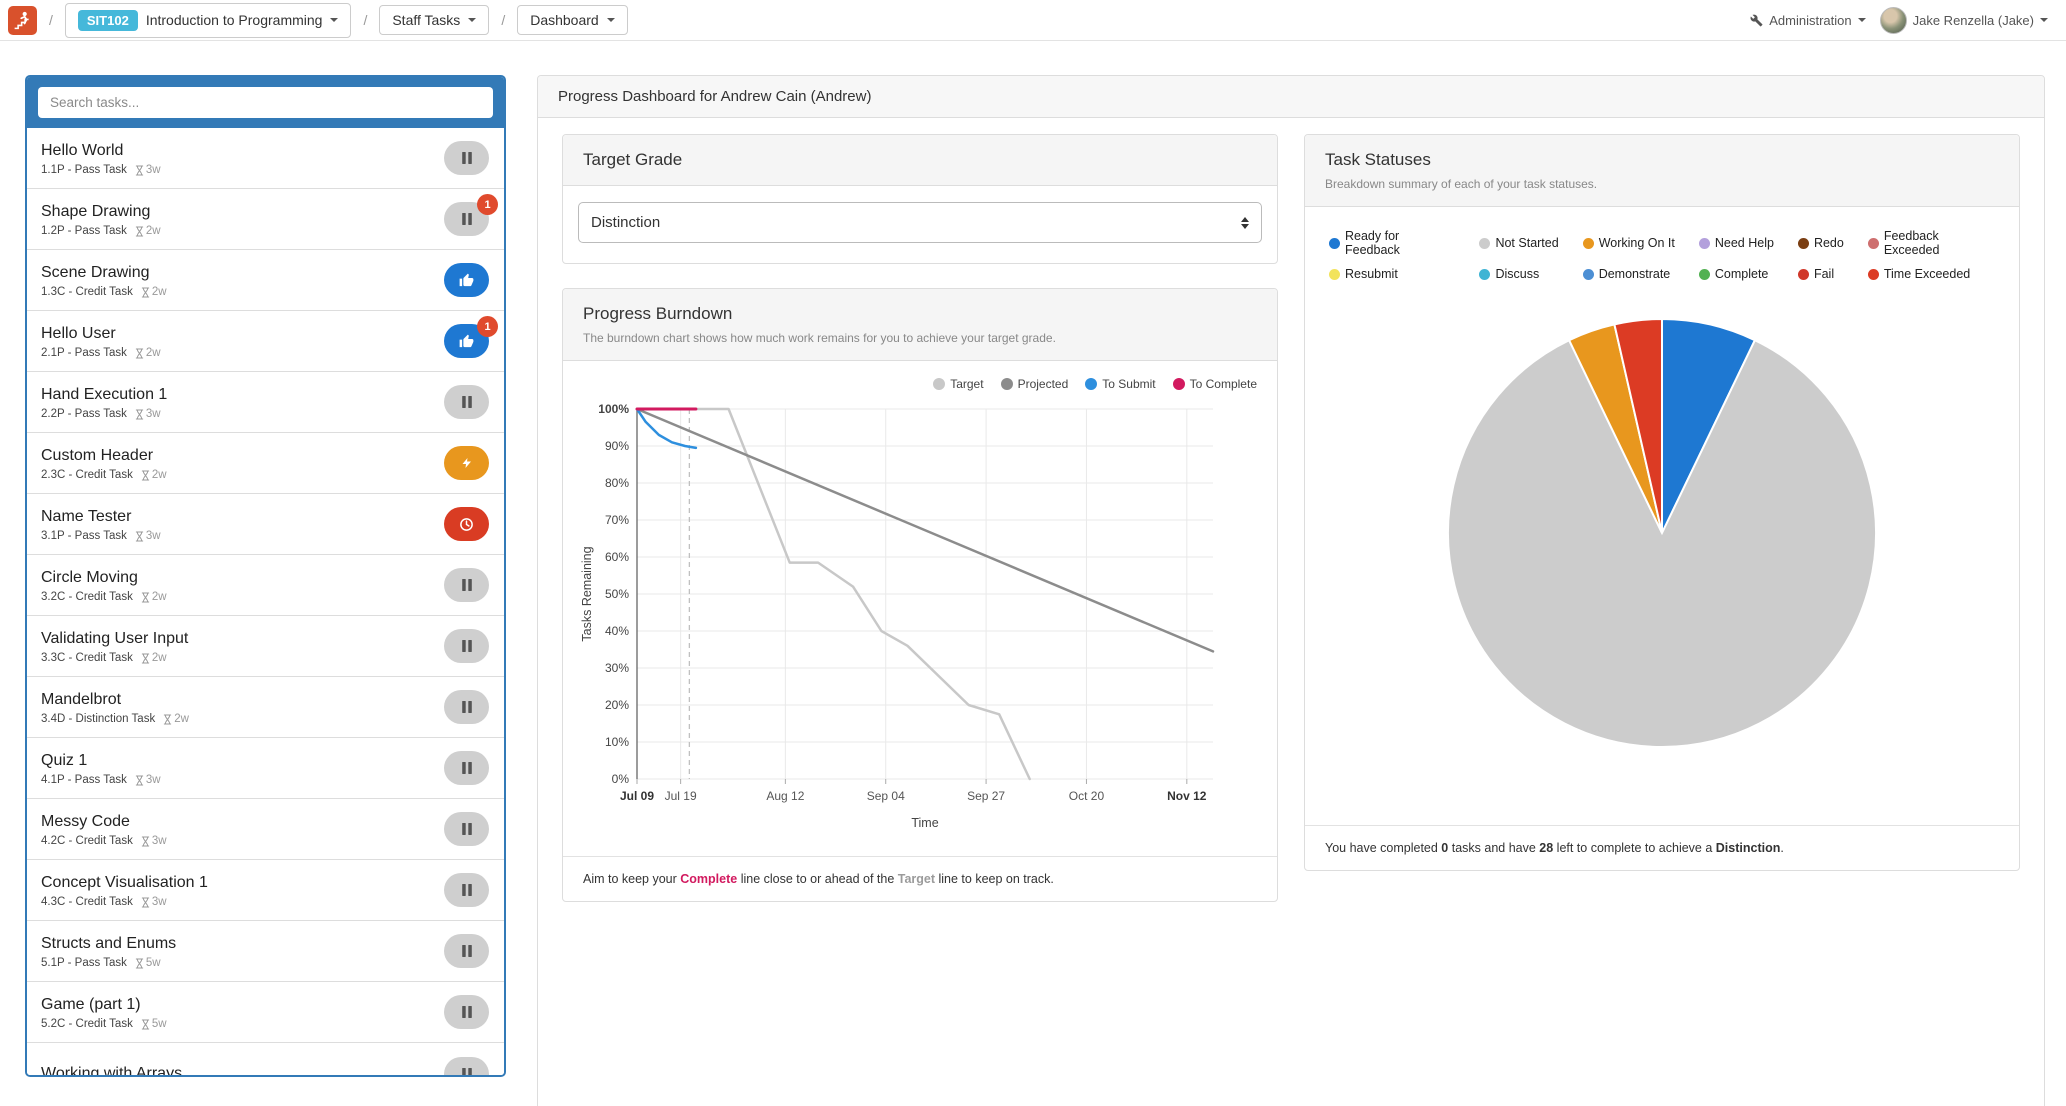 Image resolution: width=2066 pixels, height=1106 pixels. What do you see at coordinates (208, 20) in the screenshot?
I see `unit-dropdown-button: SIT102 Introduction to Programming` at bounding box center [208, 20].